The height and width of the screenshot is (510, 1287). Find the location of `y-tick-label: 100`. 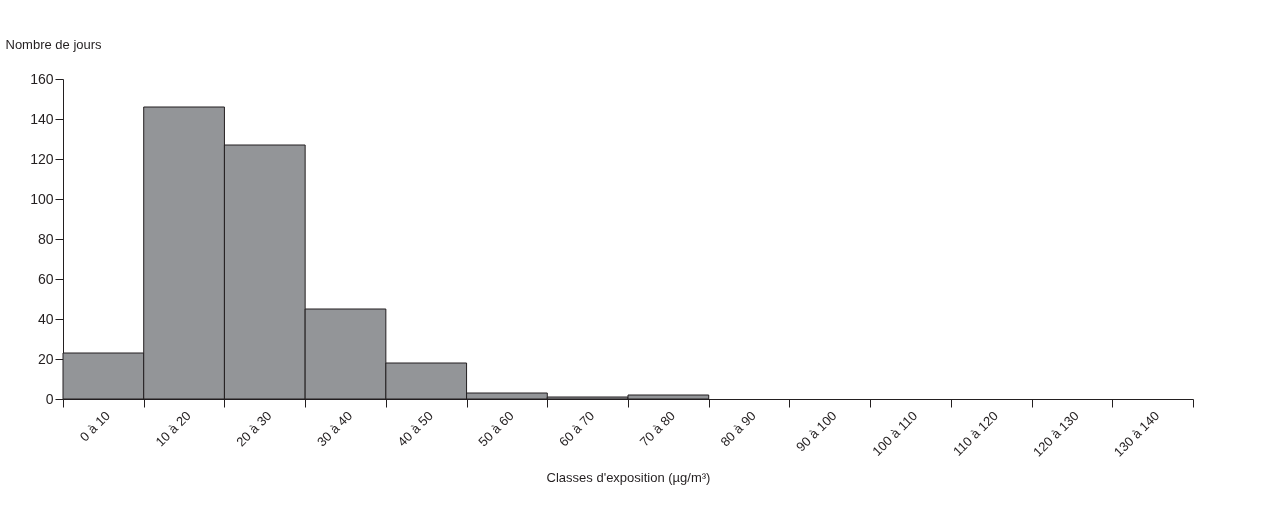

y-tick-label: 100 is located at coordinates (42, 198).